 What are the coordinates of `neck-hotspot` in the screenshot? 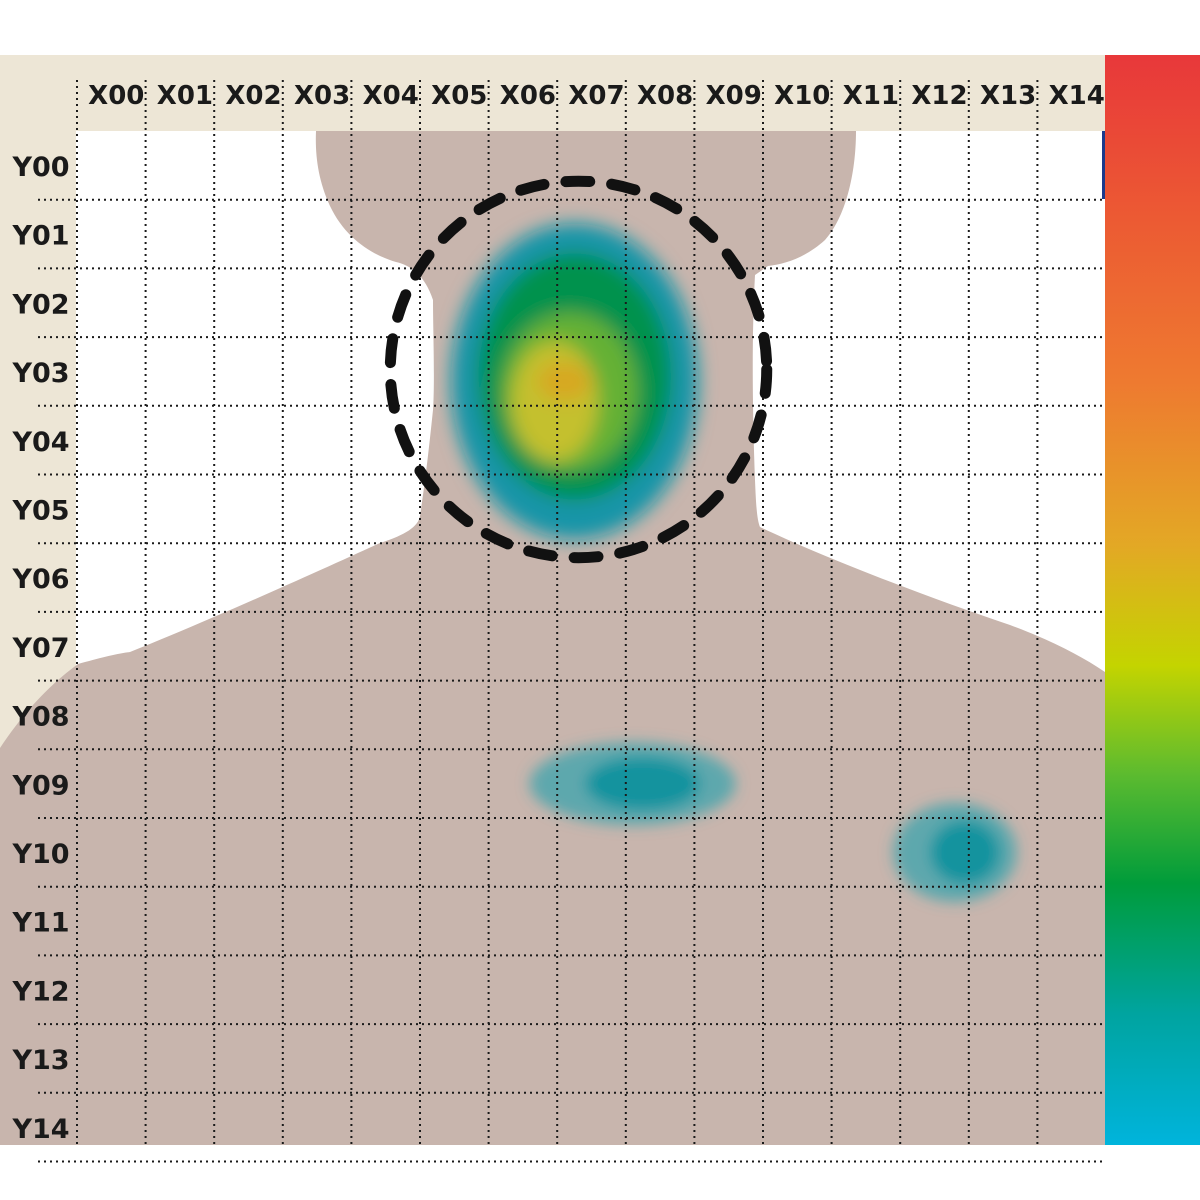 It's located at (575, 381).